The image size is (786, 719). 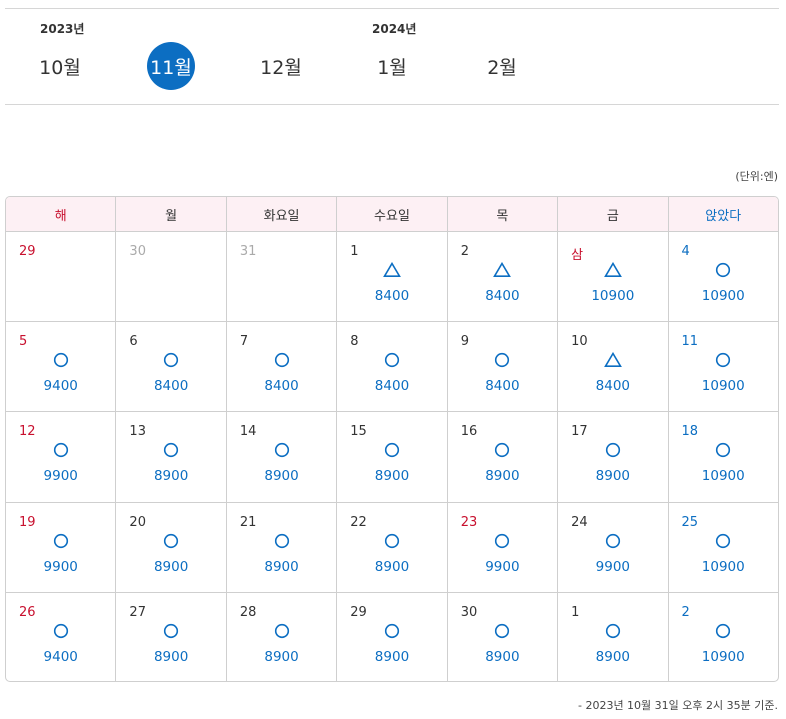 What do you see at coordinates (61, 277) in the screenshot?
I see `calendar-day-cell: 29` at bounding box center [61, 277].